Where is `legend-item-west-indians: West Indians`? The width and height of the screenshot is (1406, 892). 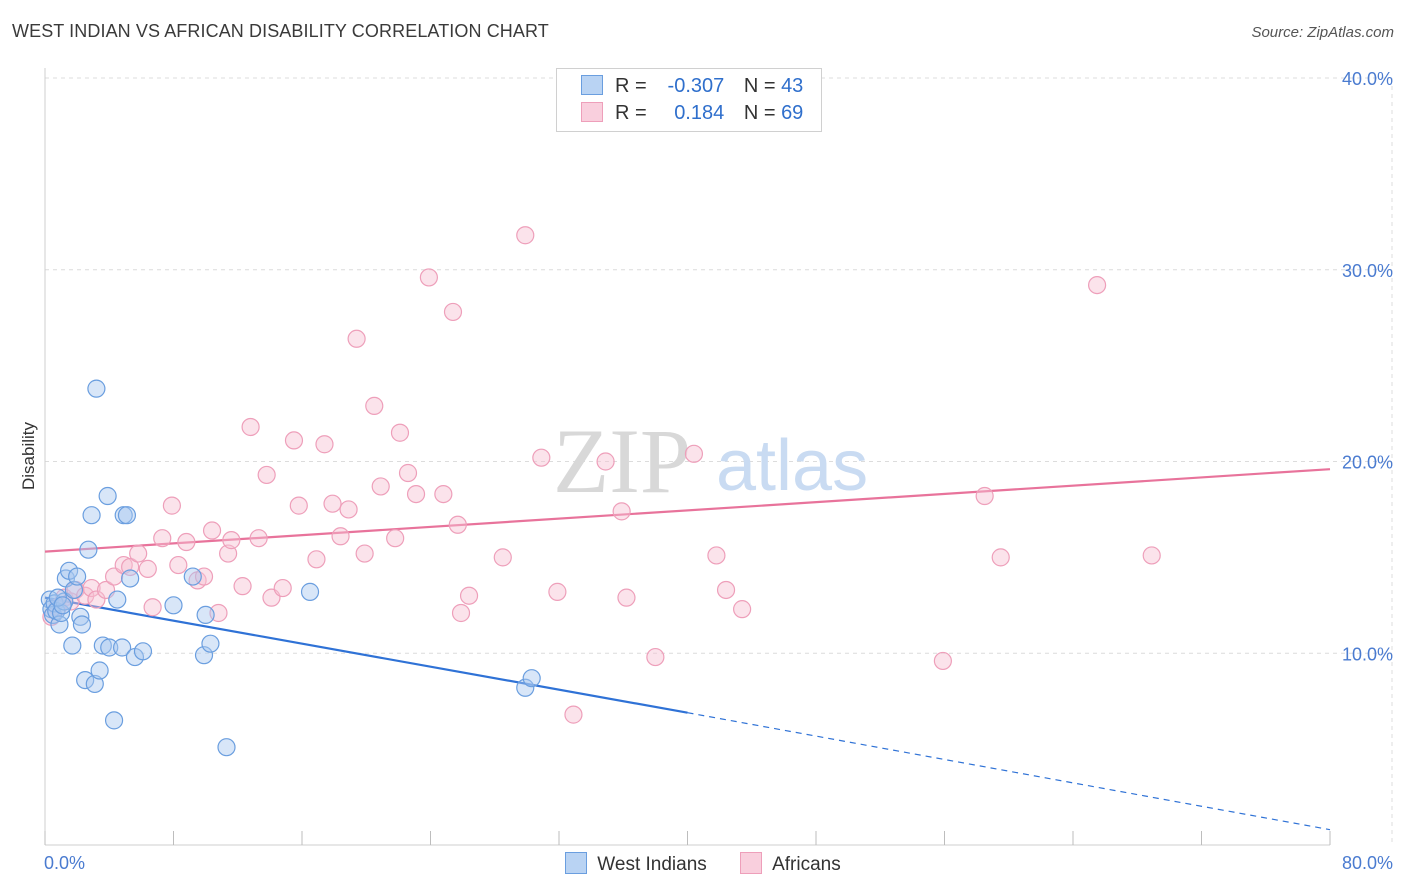 legend-item-west-indians: West Indians is located at coordinates (636, 864).